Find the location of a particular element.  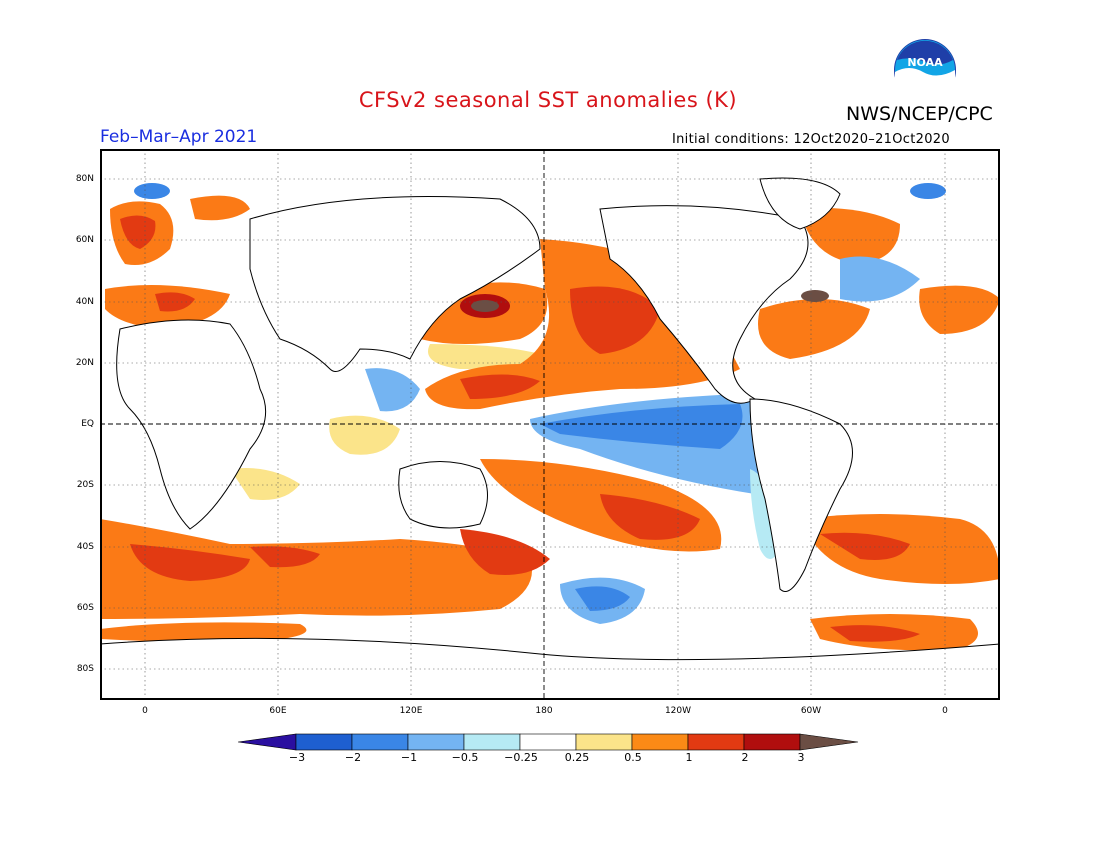

lon-label-60w: 60W is located at coordinates (811, 711).